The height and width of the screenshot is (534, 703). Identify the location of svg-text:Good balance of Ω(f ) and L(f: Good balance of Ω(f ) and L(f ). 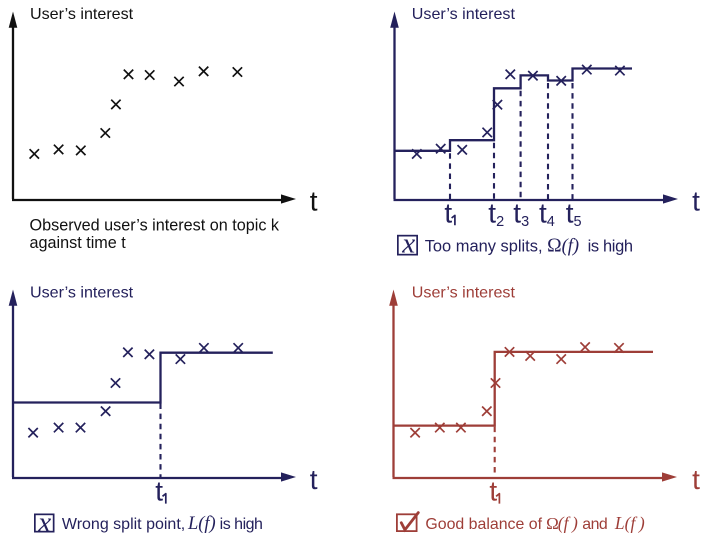
(534, 523).